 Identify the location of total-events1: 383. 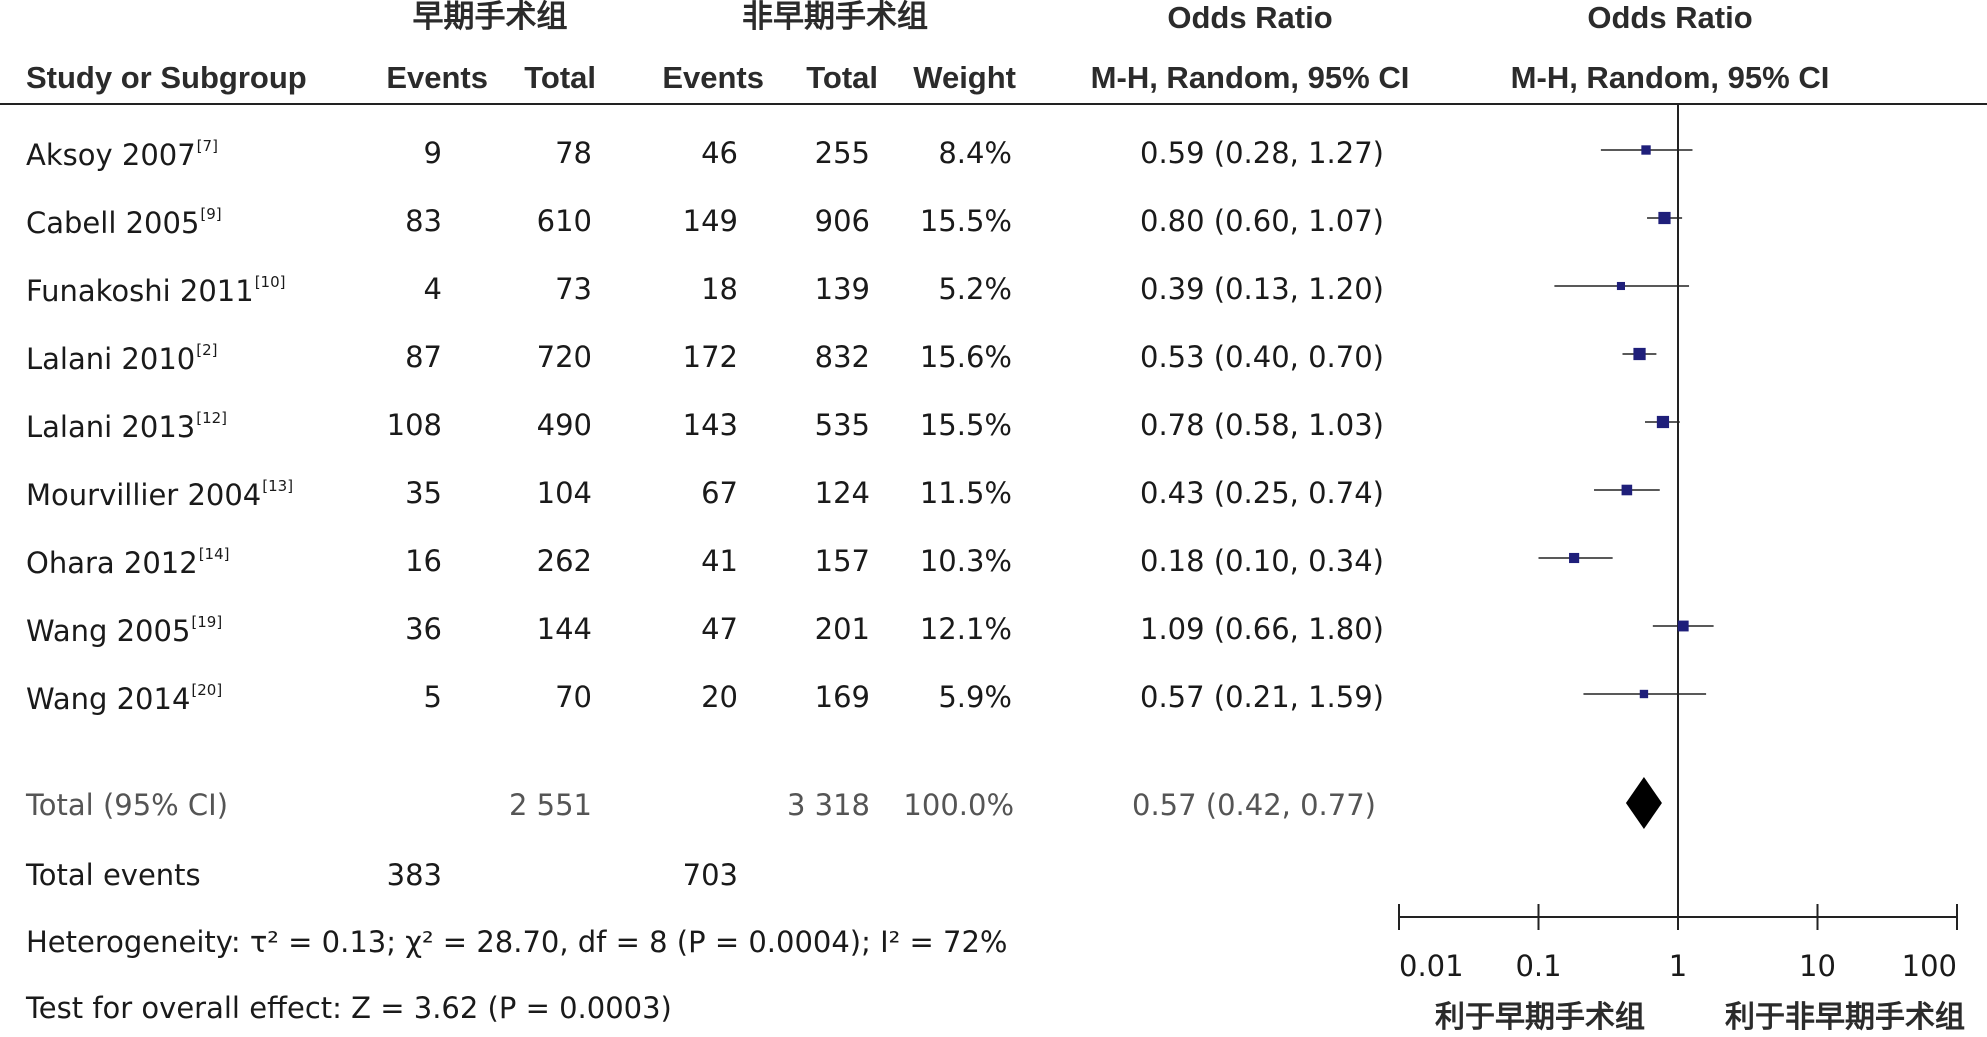
(414, 875).